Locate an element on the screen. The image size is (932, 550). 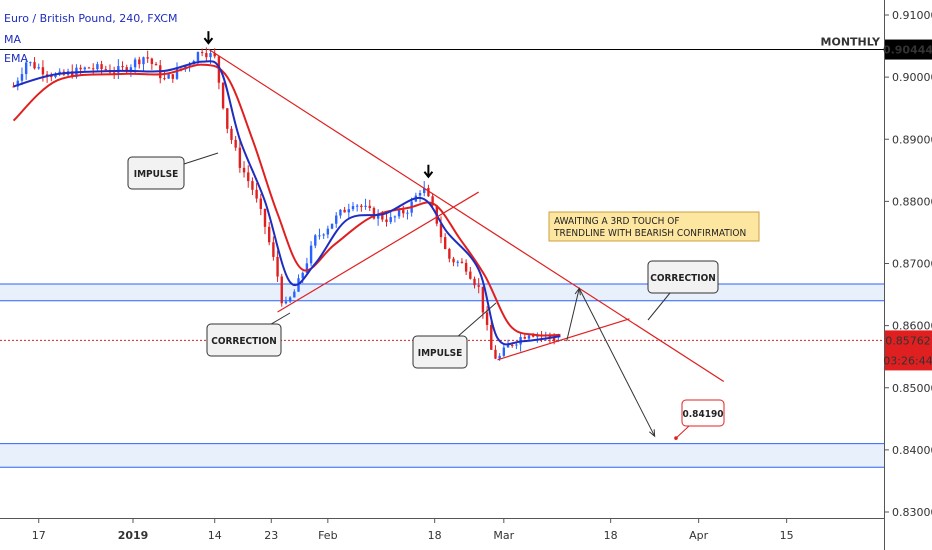
note-line-2: TRENDLINE WITH BEARISH CONFIRMATION is located at coordinates (649, 233).